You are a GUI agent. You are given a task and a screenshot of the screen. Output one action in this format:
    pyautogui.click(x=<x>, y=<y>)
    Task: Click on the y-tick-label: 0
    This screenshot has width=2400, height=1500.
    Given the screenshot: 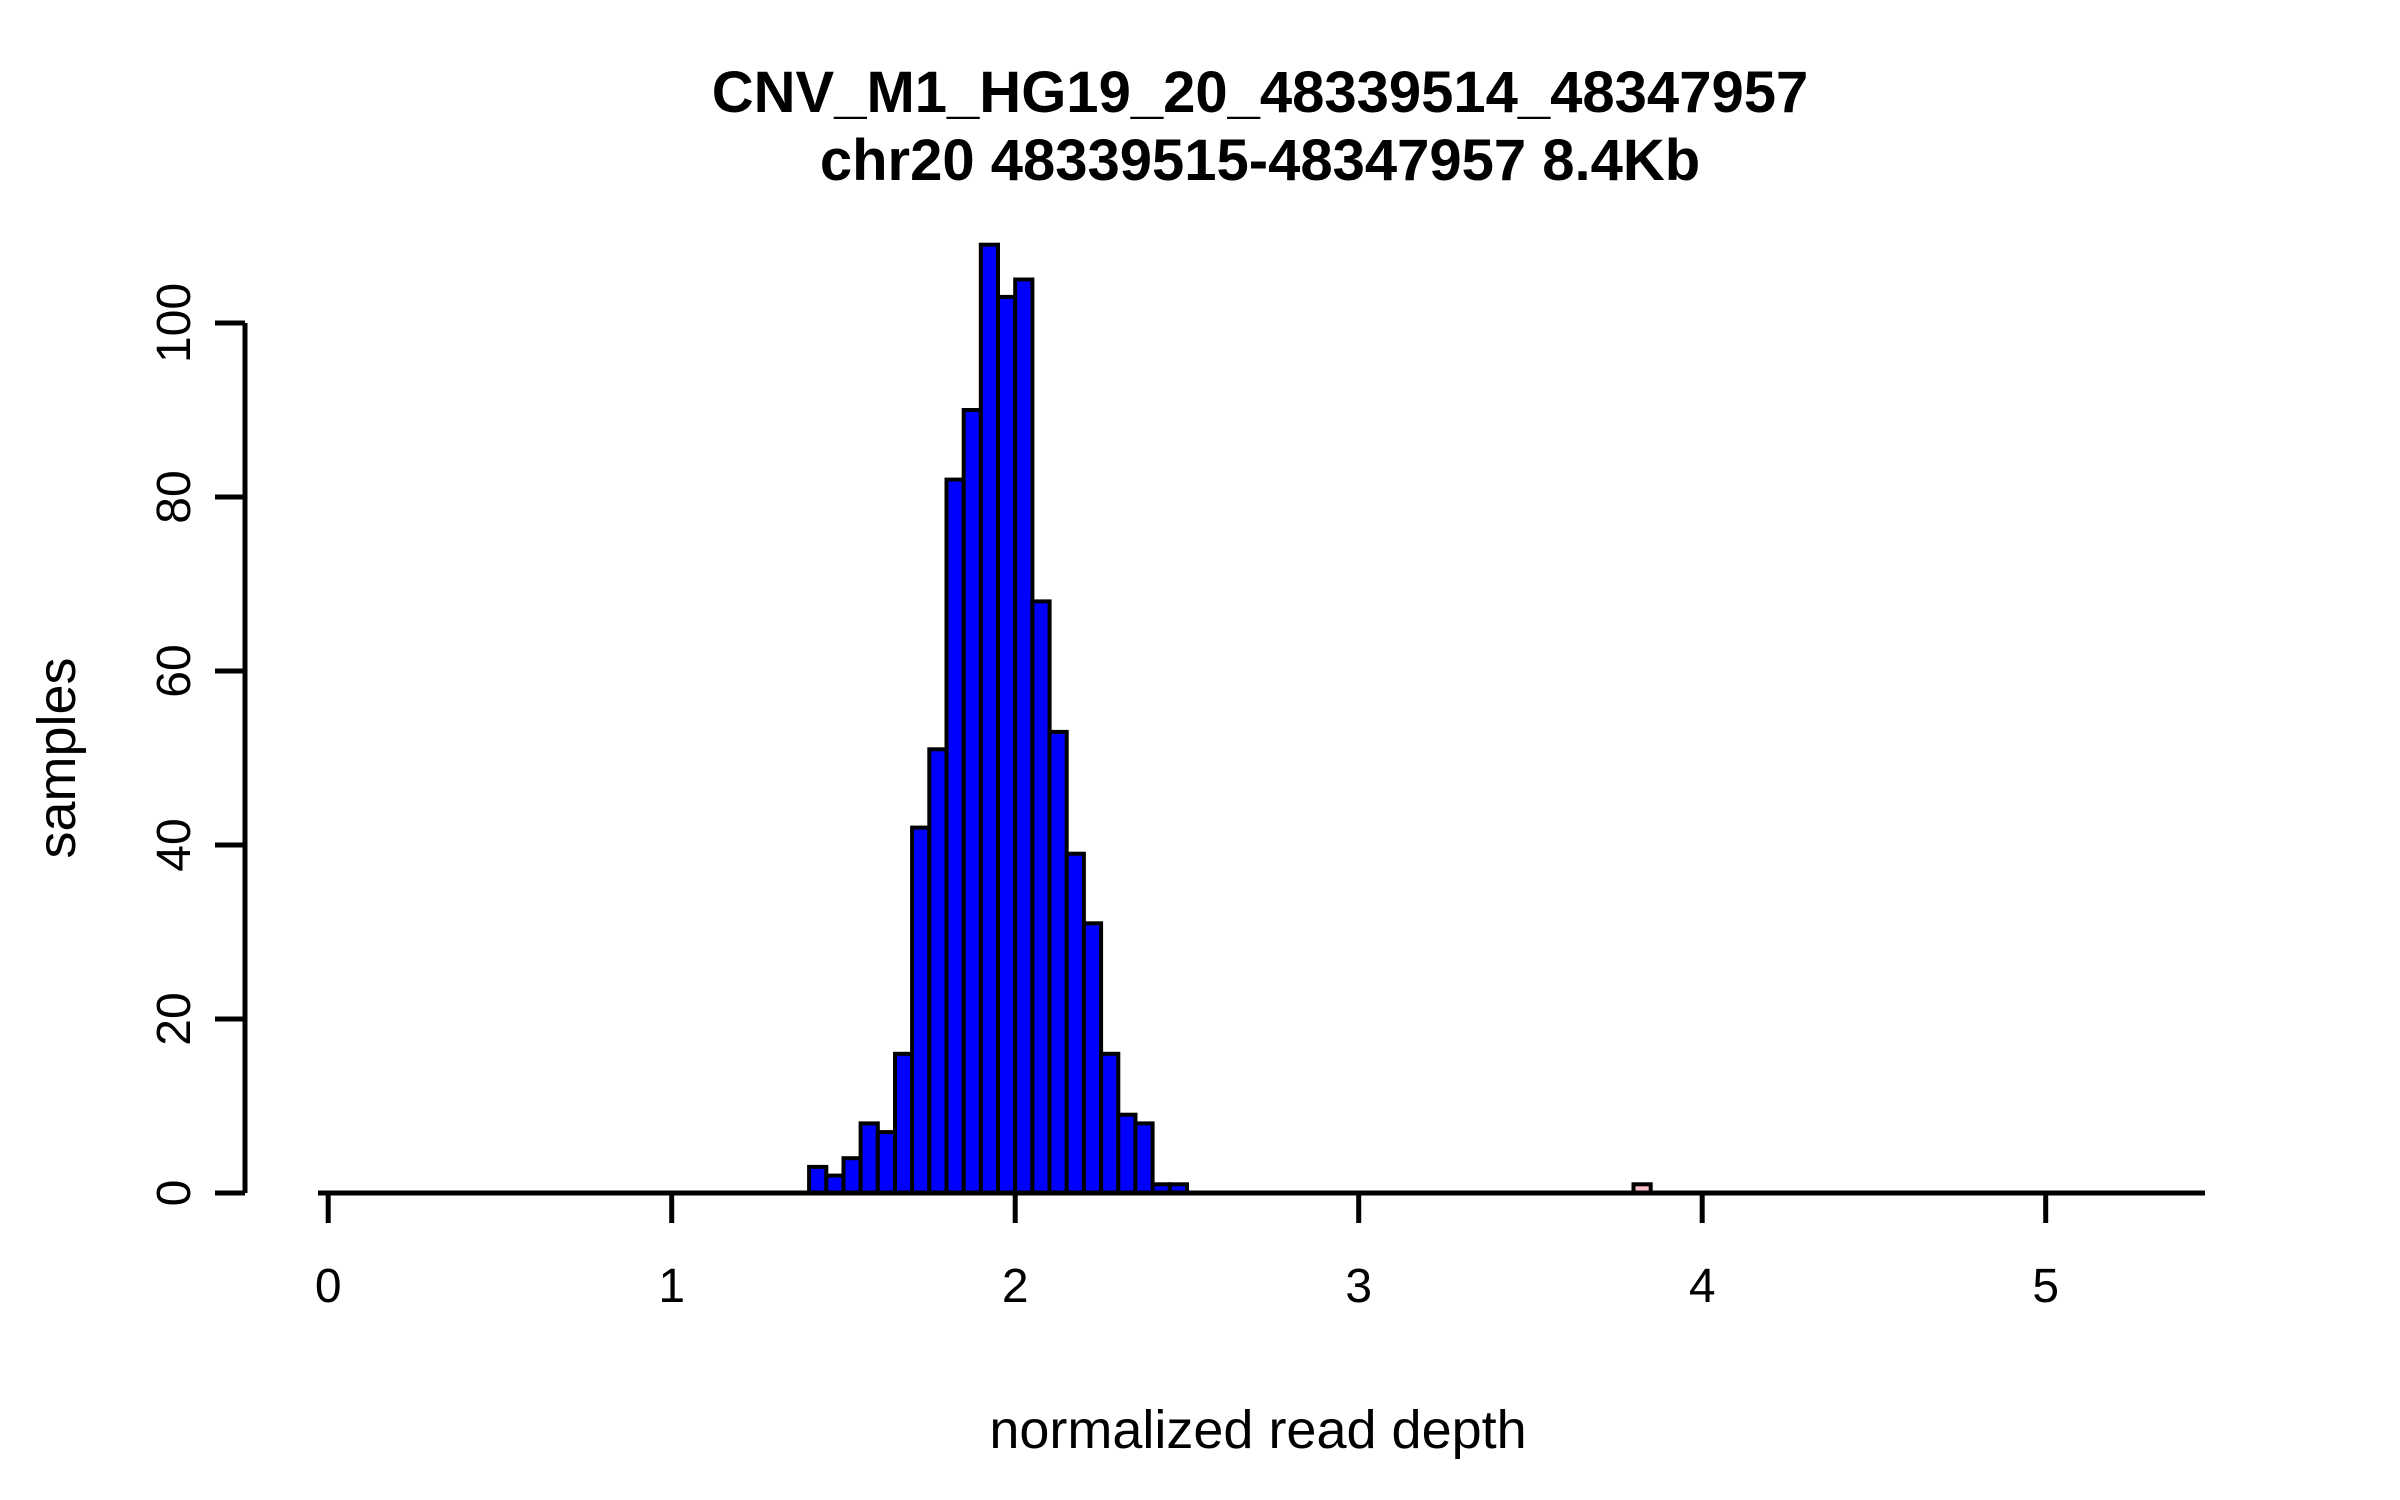 What is the action you would take?
    pyautogui.click(x=174, y=1193)
    